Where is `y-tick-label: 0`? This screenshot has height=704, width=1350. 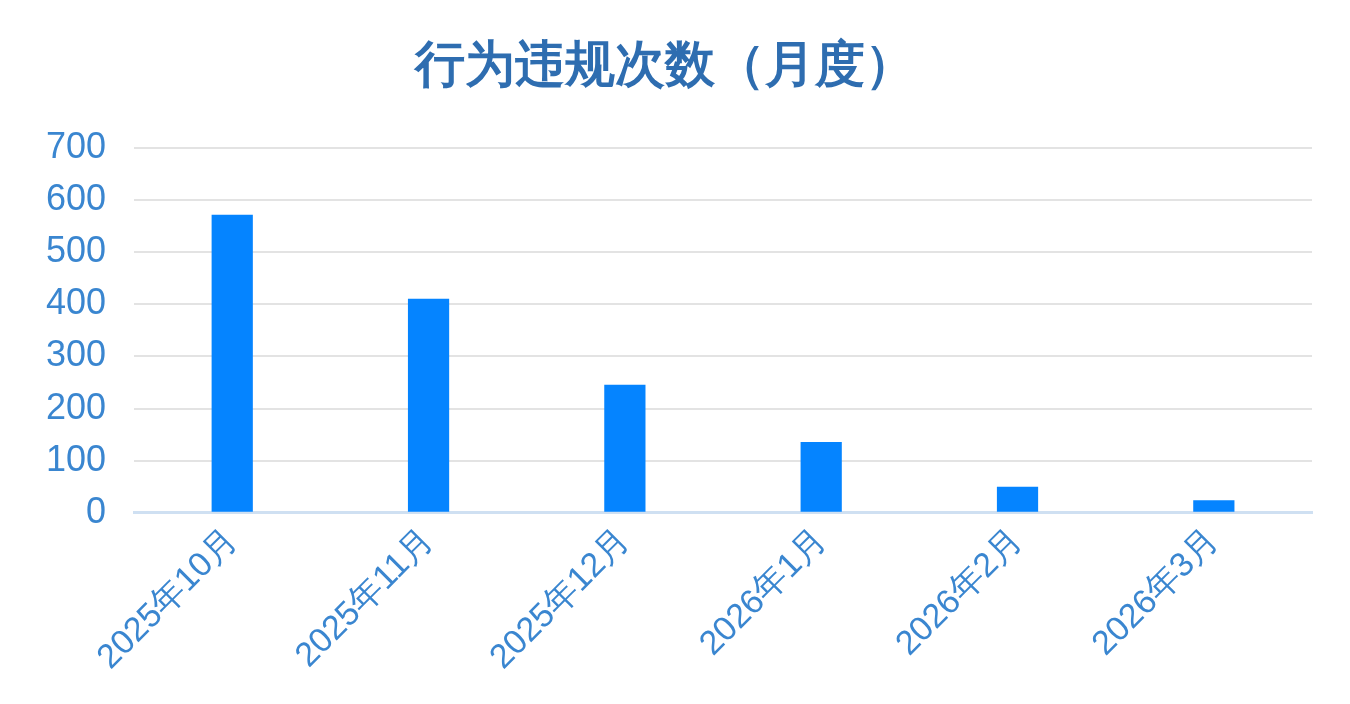
y-tick-label: 0 is located at coordinates (96, 510).